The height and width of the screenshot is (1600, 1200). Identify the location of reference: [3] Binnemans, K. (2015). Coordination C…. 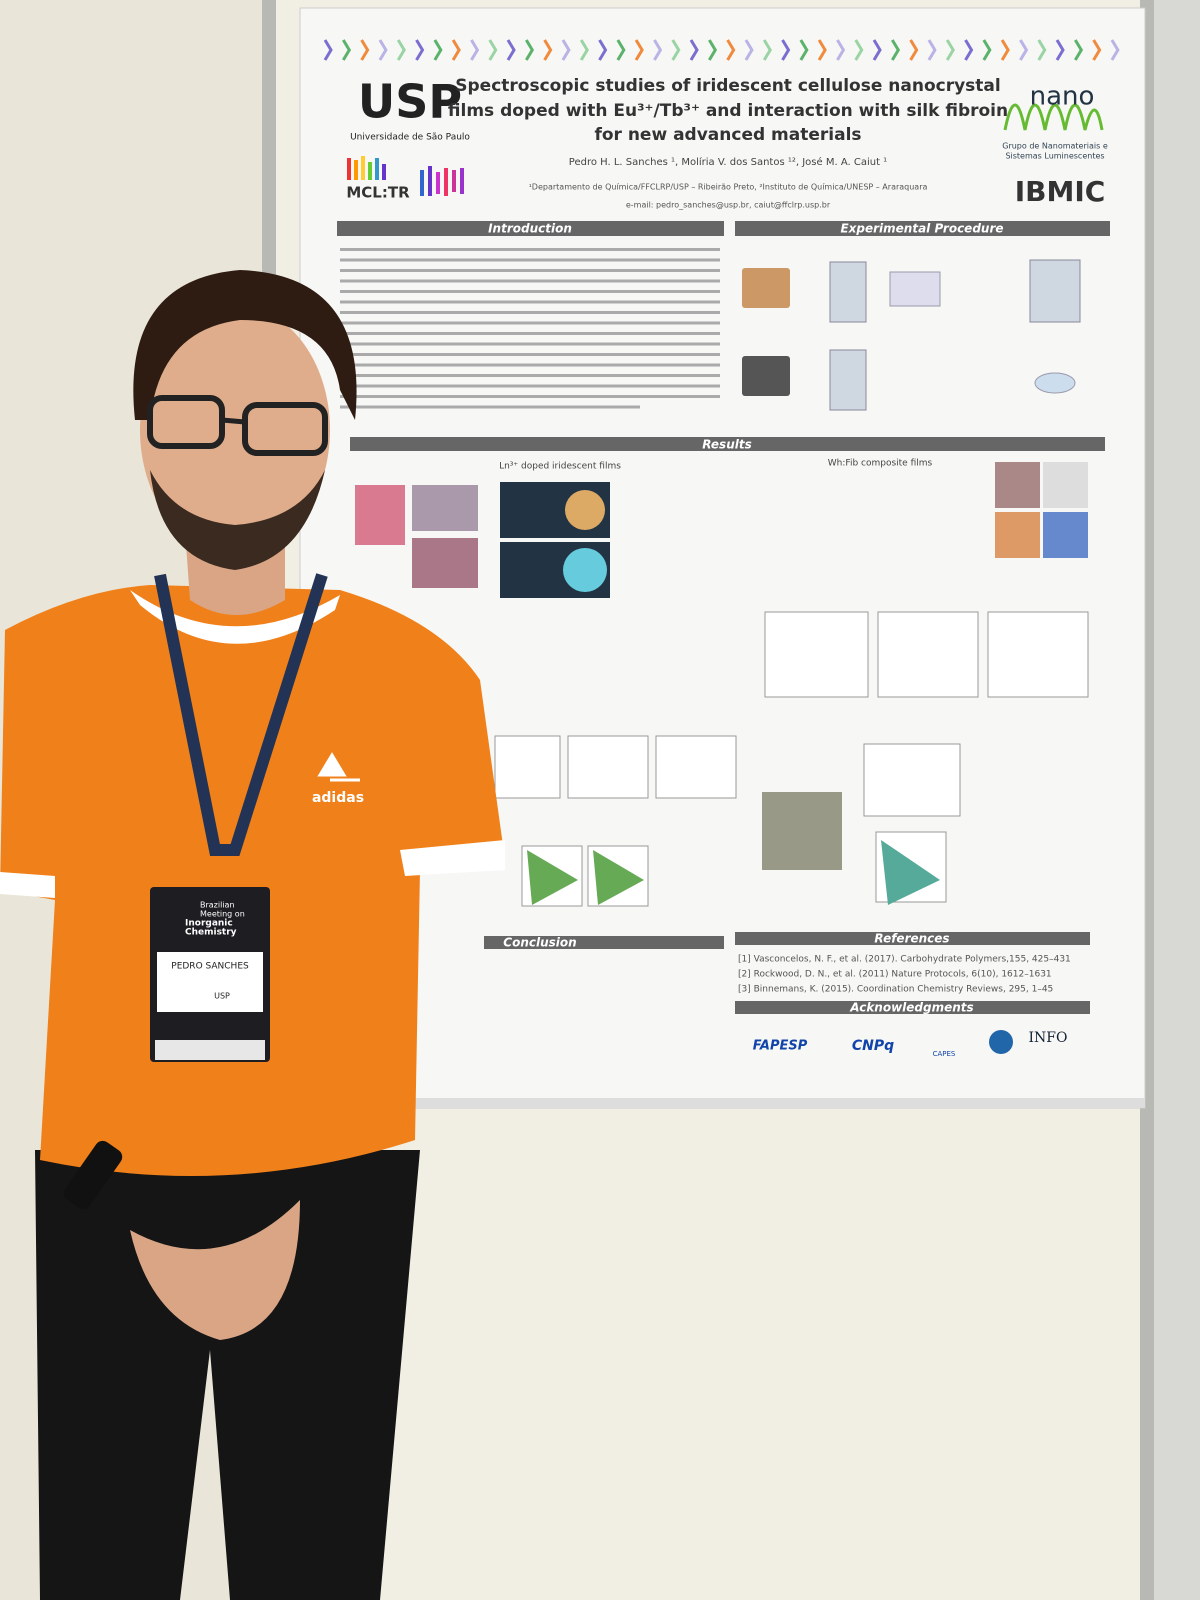
(895, 990).